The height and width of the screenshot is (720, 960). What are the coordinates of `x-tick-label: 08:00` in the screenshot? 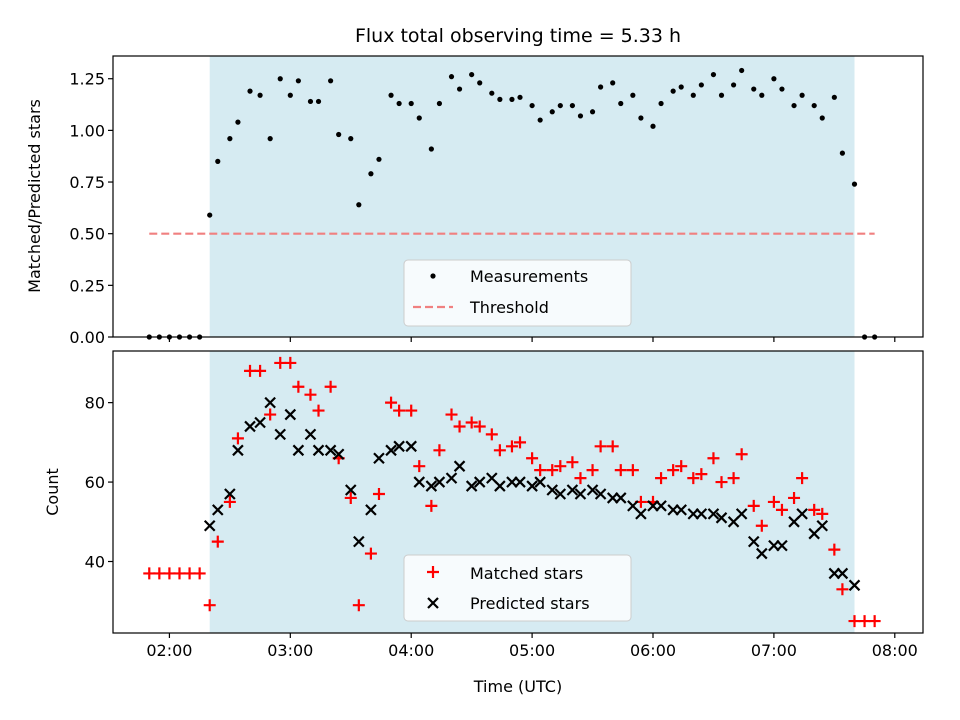 It's located at (895, 650).